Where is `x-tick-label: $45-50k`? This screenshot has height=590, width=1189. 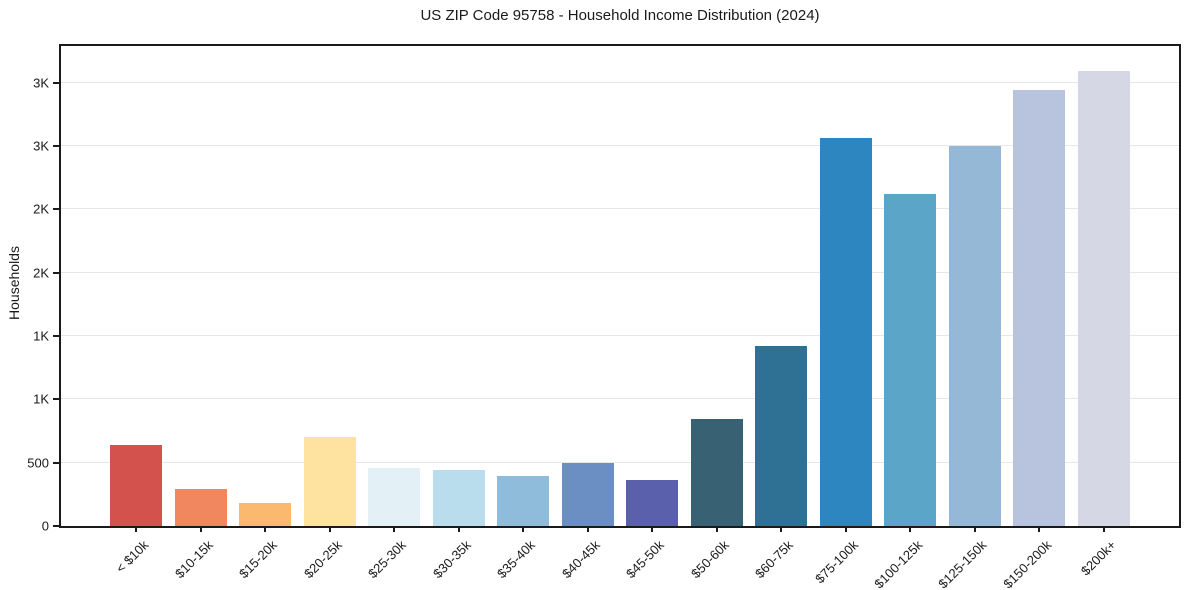 x-tick-label: $45-50k is located at coordinates (645, 559).